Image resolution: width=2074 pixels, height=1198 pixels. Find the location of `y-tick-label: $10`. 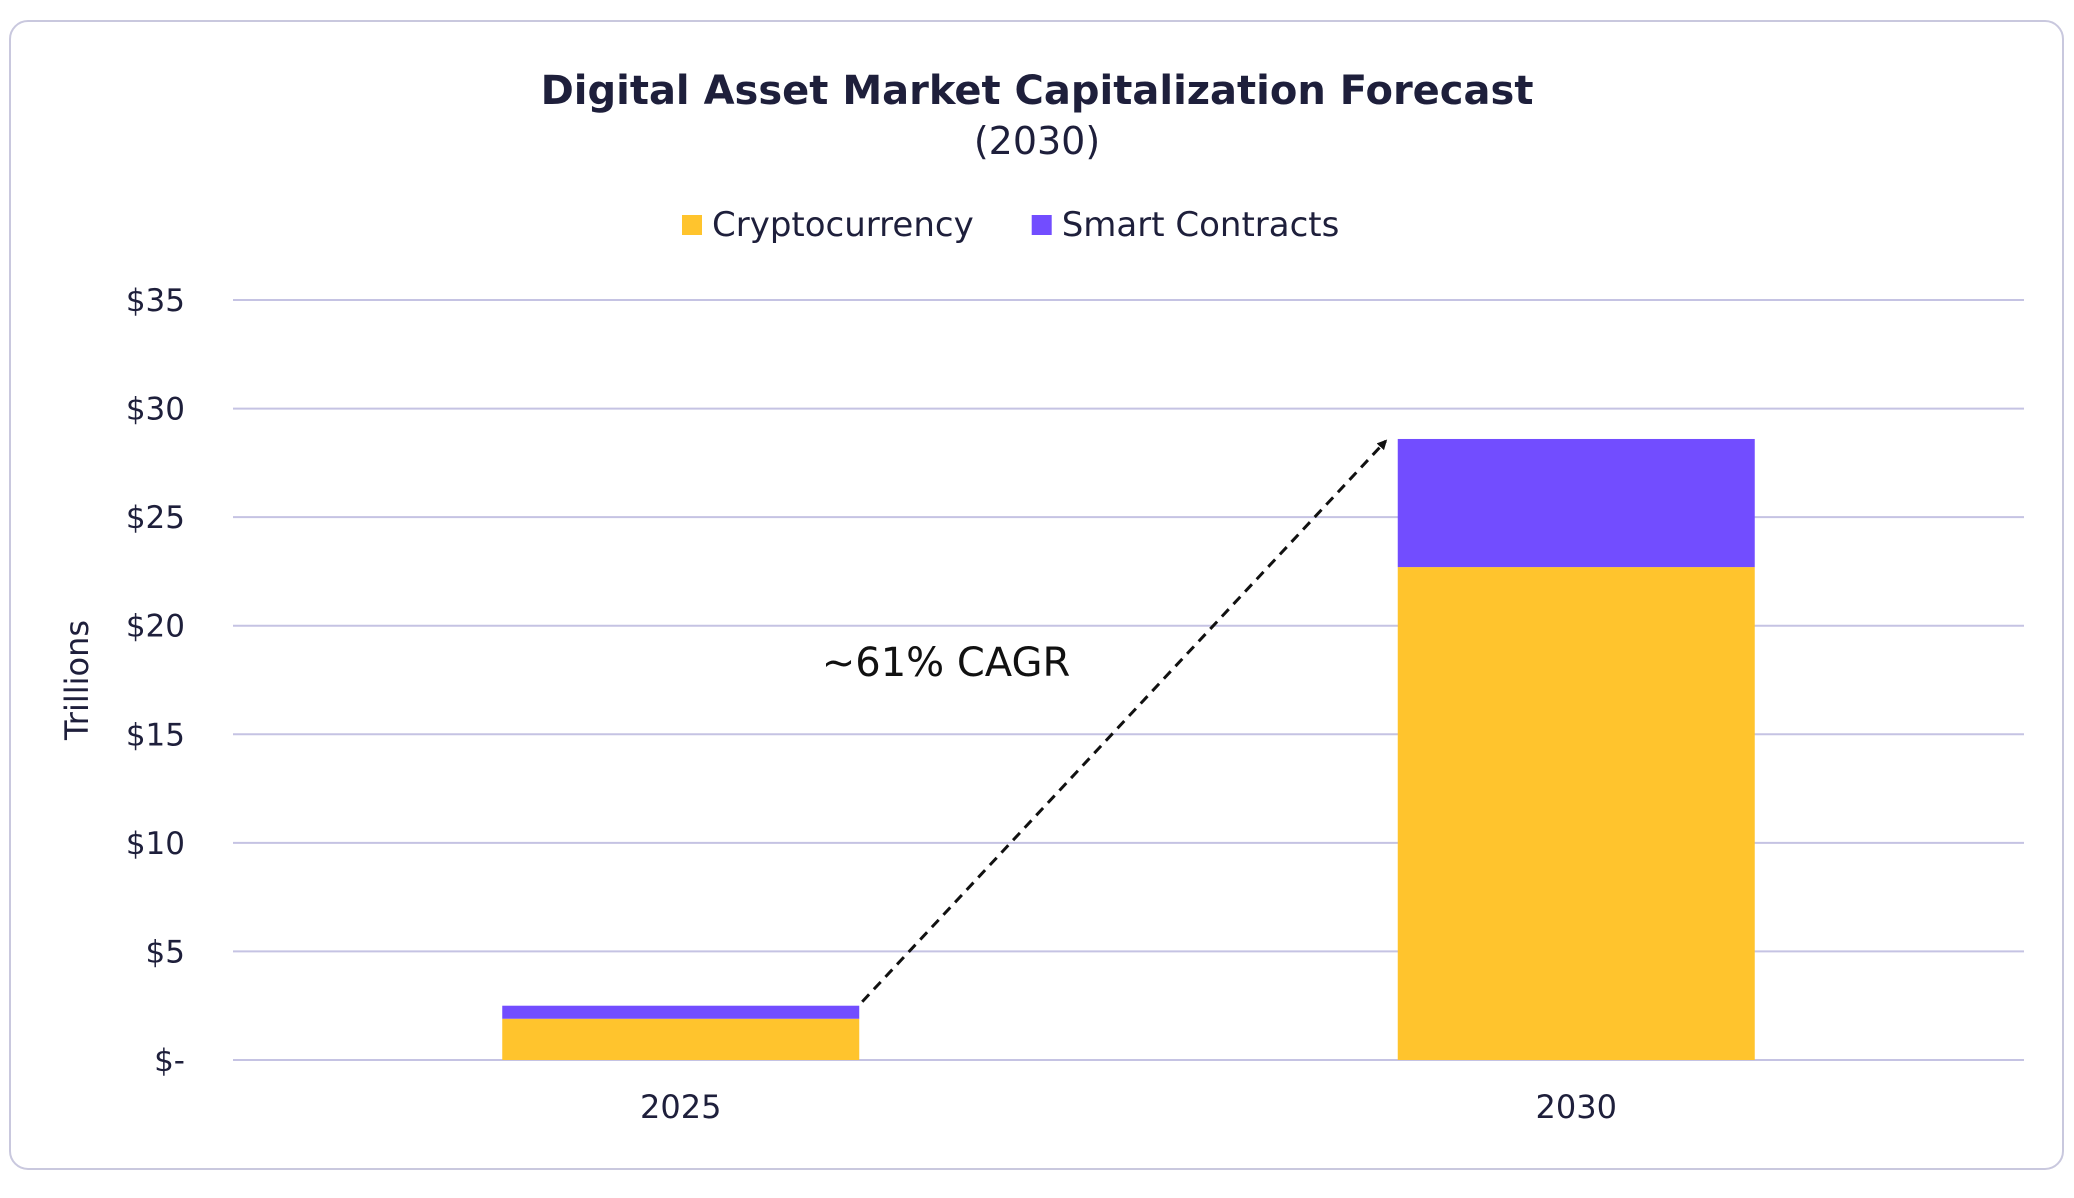

y-tick-label: $10 is located at coordinates (155, 844).